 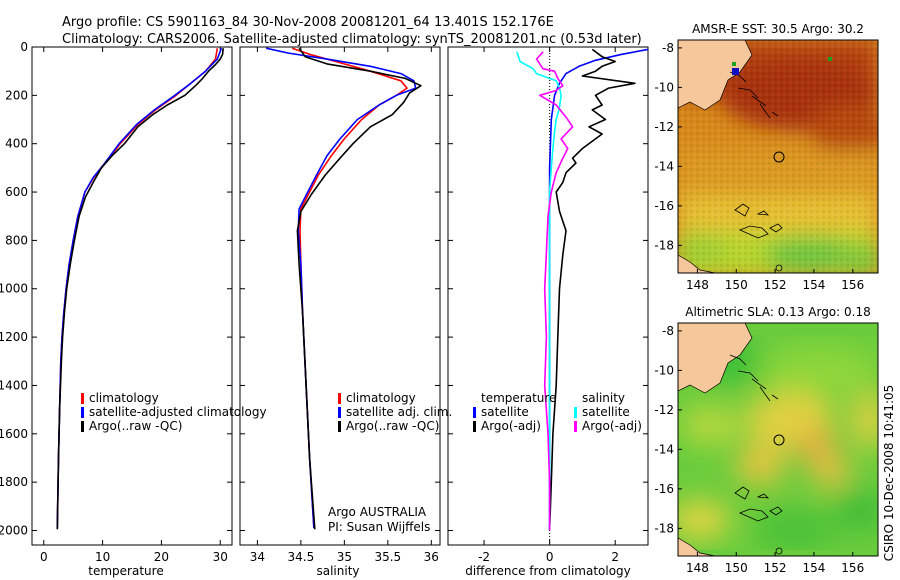 I want to click on credit-pi: PI: Susan Wijffels, so click(x=379, y=527).